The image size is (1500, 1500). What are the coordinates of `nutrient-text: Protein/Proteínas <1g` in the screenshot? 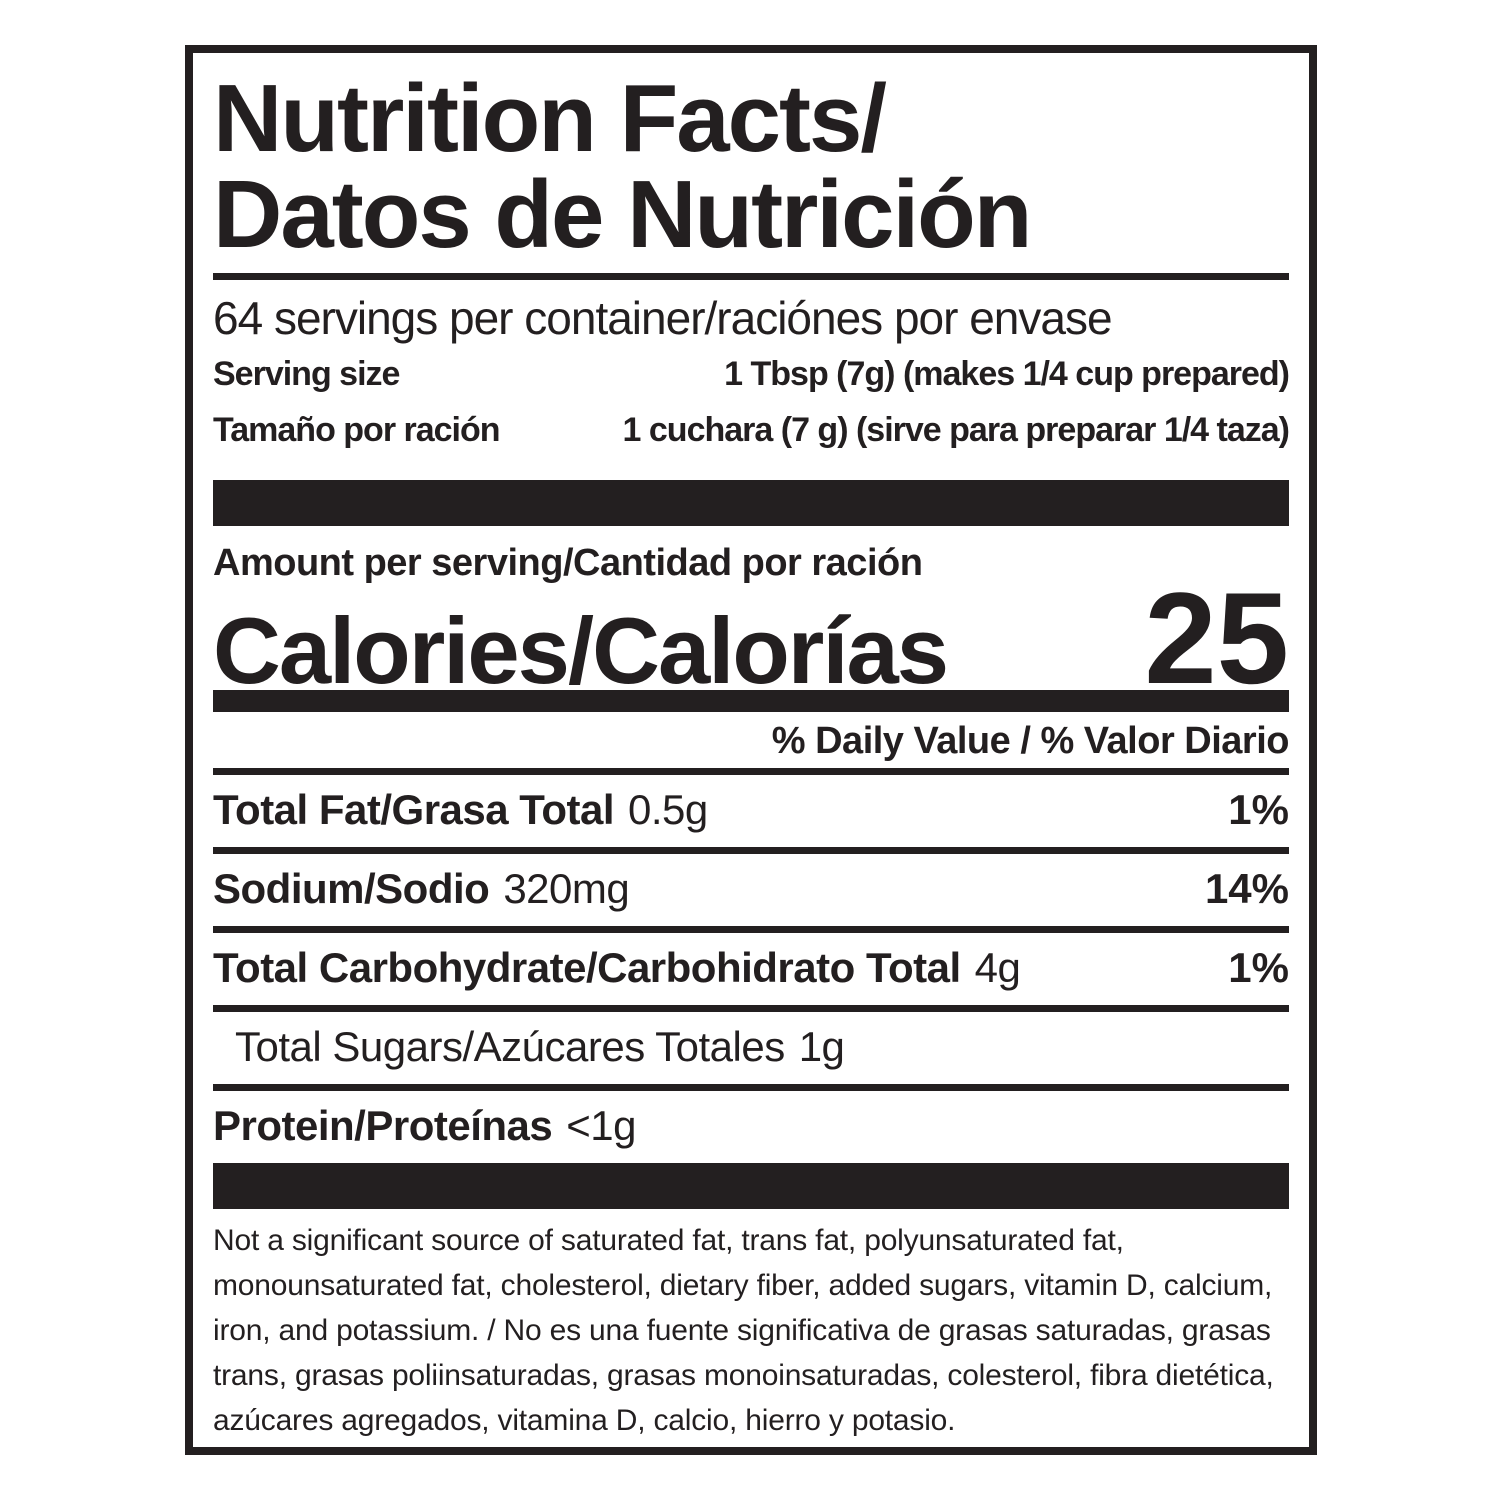 It's located at (425, 1126).